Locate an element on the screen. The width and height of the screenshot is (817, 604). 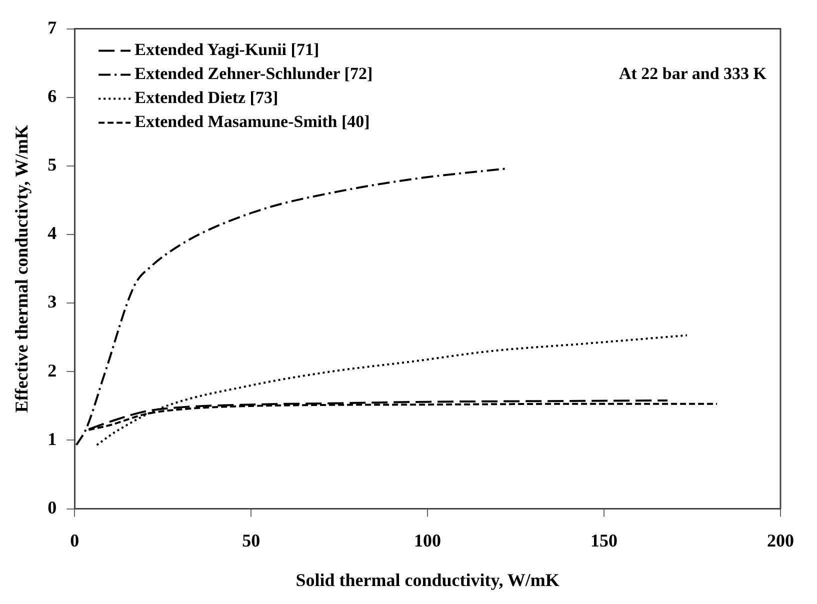
annotation: At 22 bar and 333 K is located at coordinates (693, 74).